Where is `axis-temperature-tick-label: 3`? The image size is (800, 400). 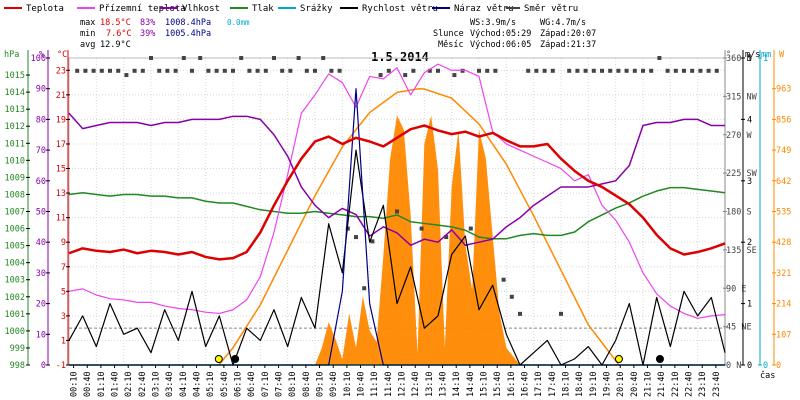
axis-temperature-tick-label: 3 is located at coordinates (63, 317).